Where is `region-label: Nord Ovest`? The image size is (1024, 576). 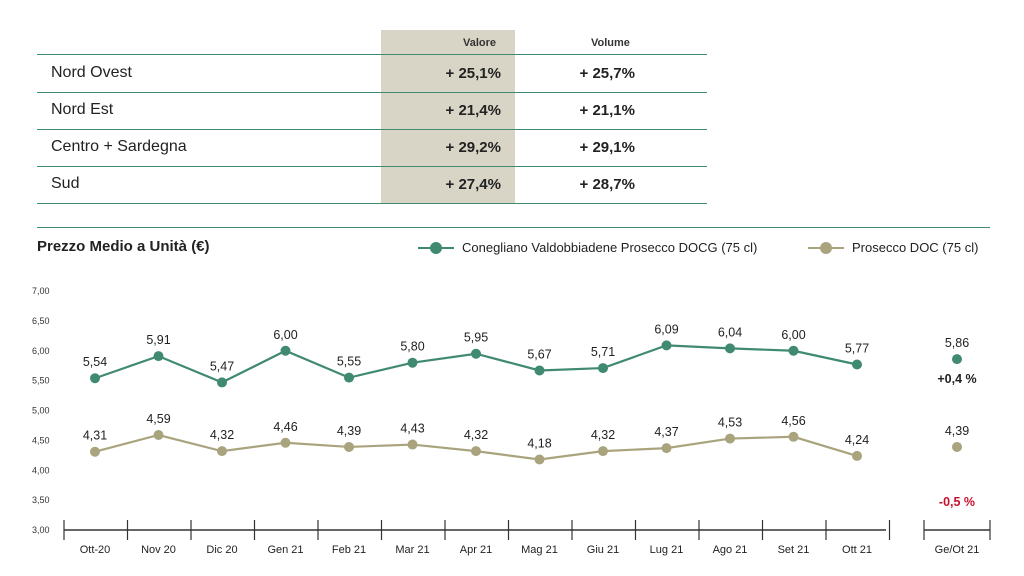 region-label: Nord Ovest is located at coordinates (91, 72).